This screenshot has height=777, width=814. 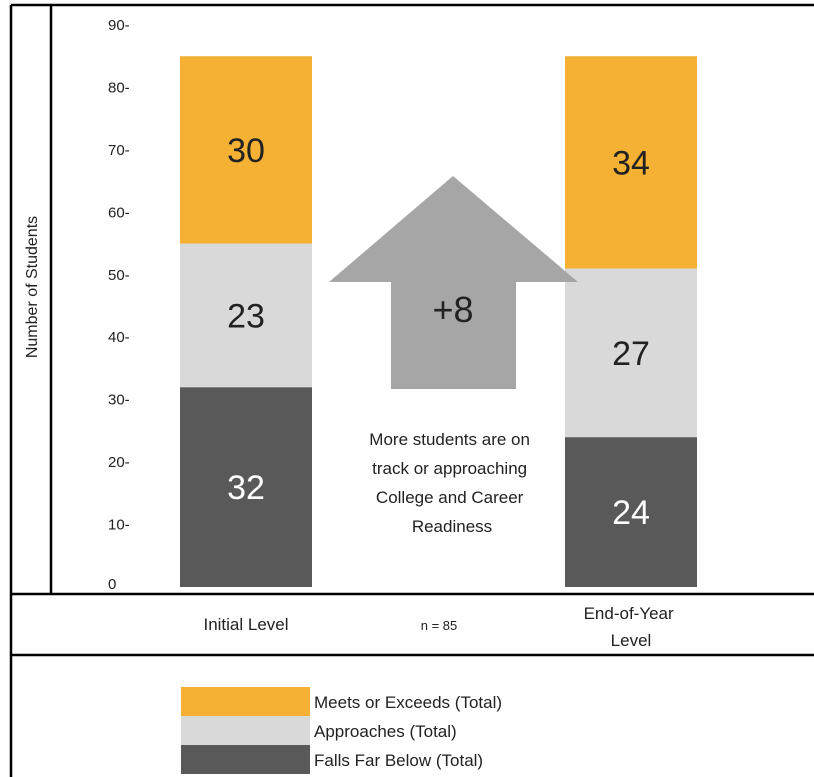 What do you see at coordinates (449, 439) in the screenshot?
I see `annotation-line-1: More students are on` at bounding box center [449, 439].